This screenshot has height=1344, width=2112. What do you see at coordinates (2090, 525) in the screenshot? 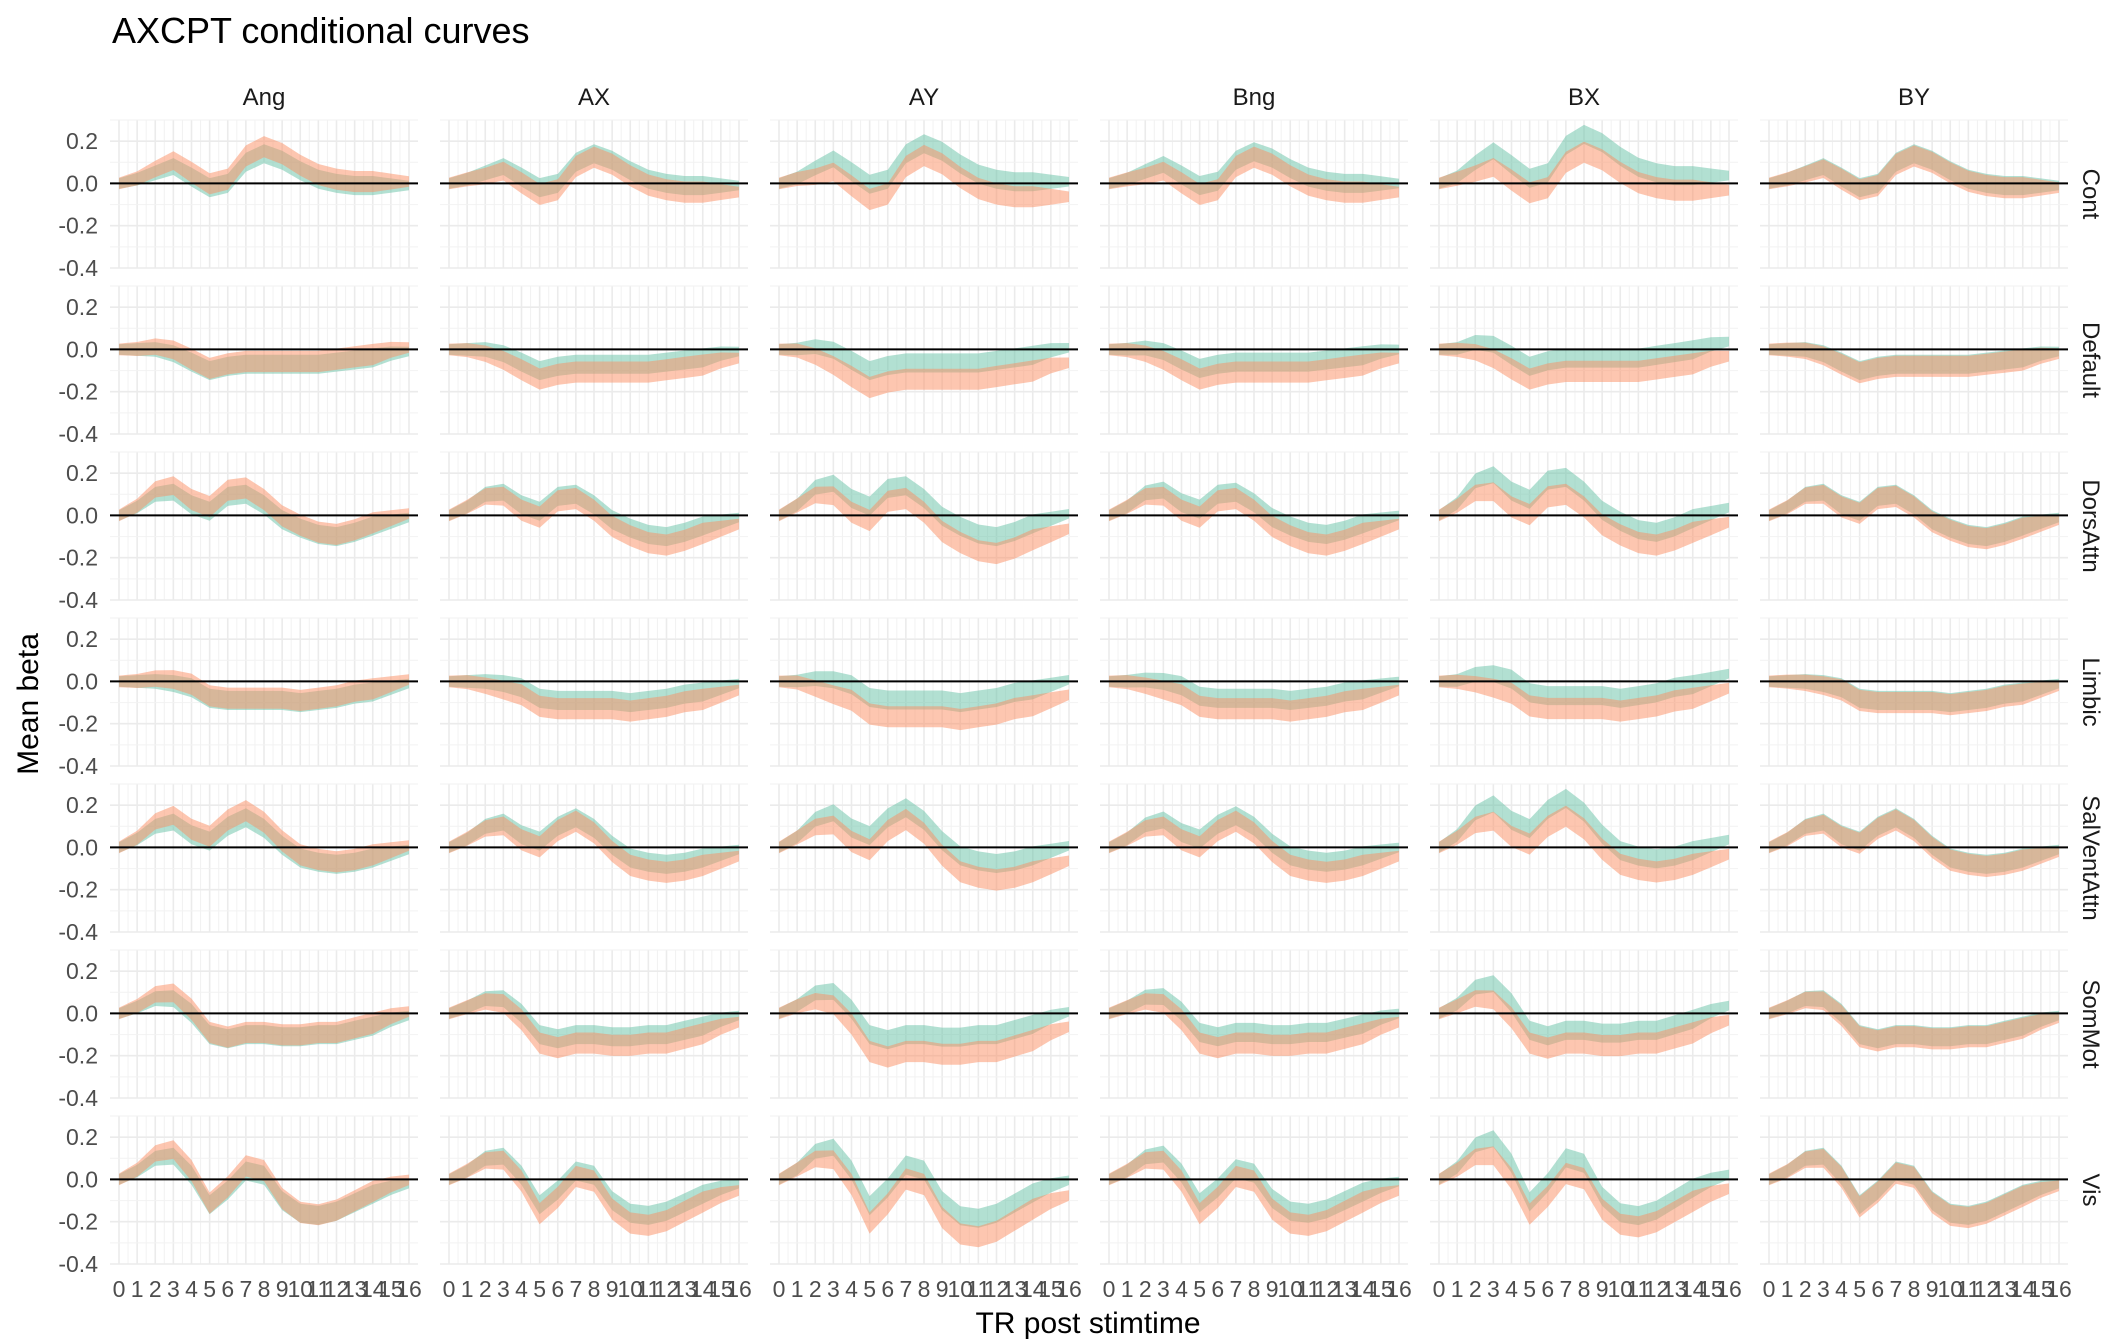
I see `facet-row-label-DorsAttn: DorsAttn` at bounding box center [2090, 525].